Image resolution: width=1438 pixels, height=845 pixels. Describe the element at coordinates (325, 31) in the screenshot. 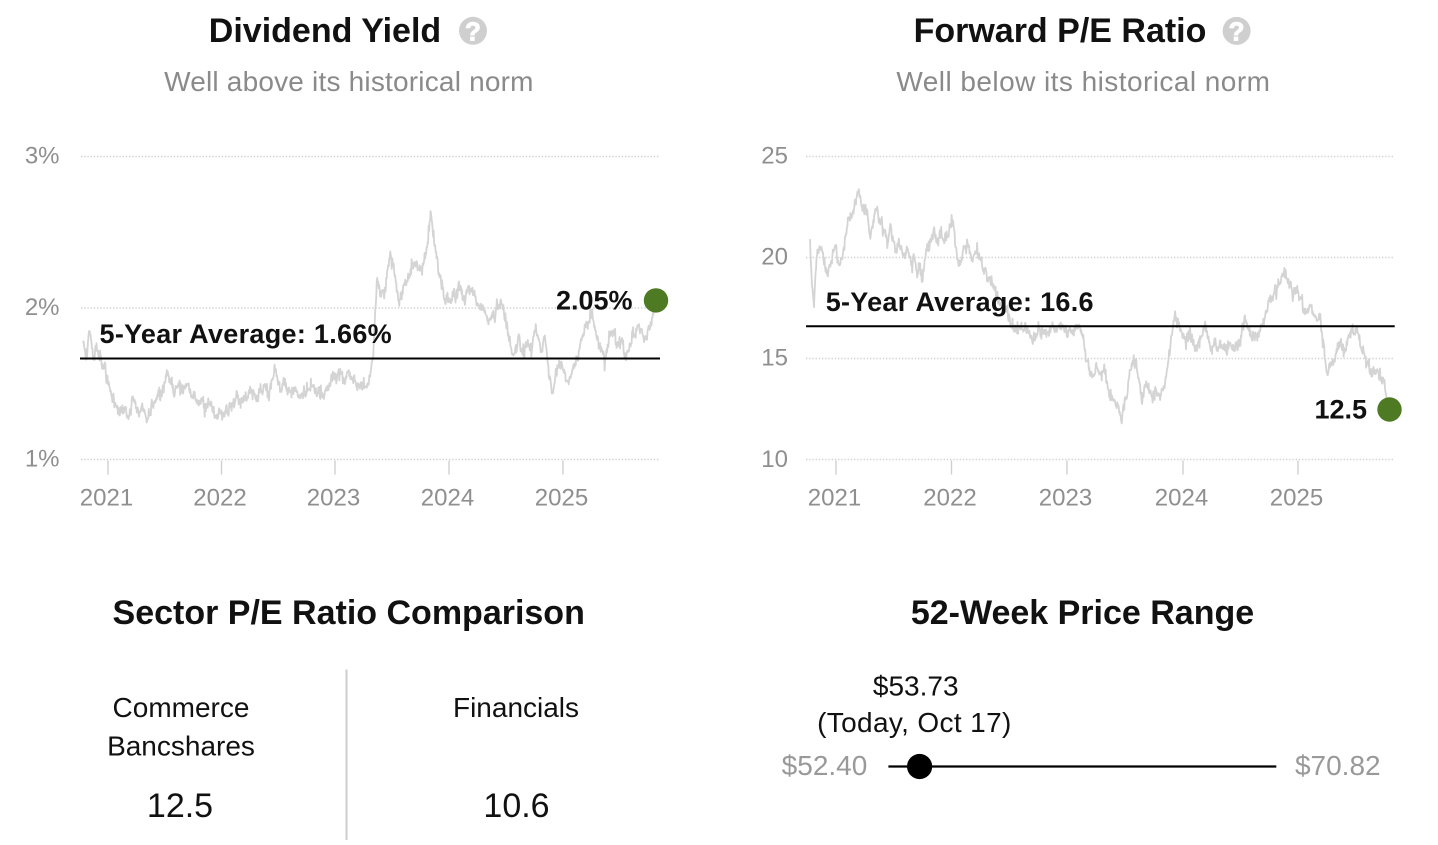

I see `svg-text: Dividend Yield` at that location.